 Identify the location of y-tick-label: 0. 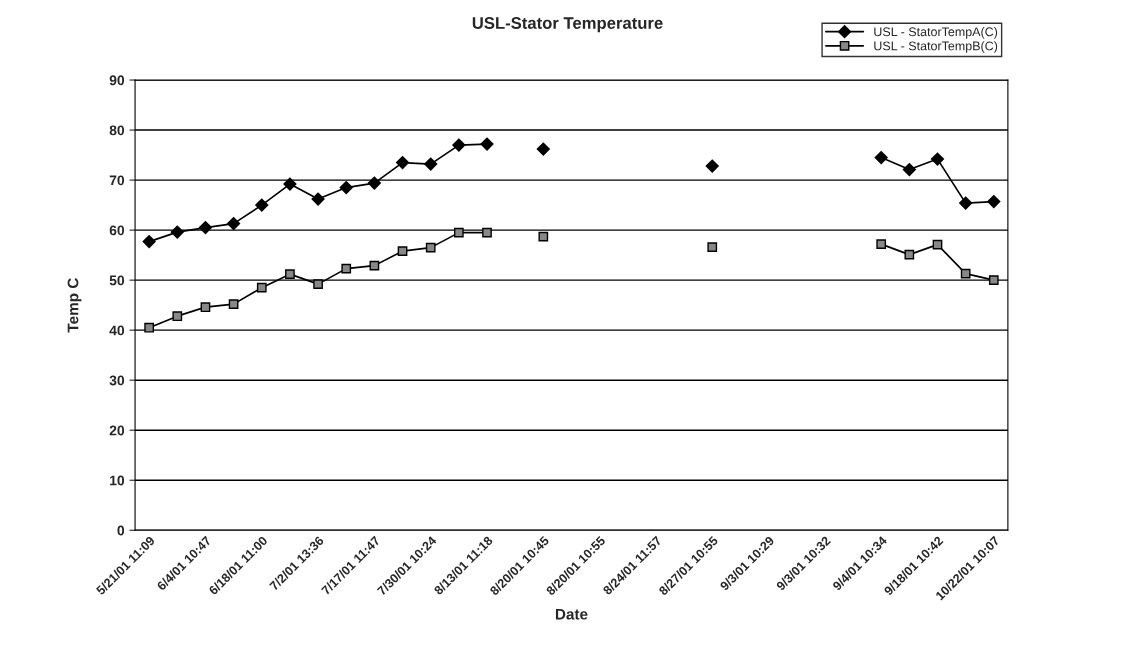
(121, 530).